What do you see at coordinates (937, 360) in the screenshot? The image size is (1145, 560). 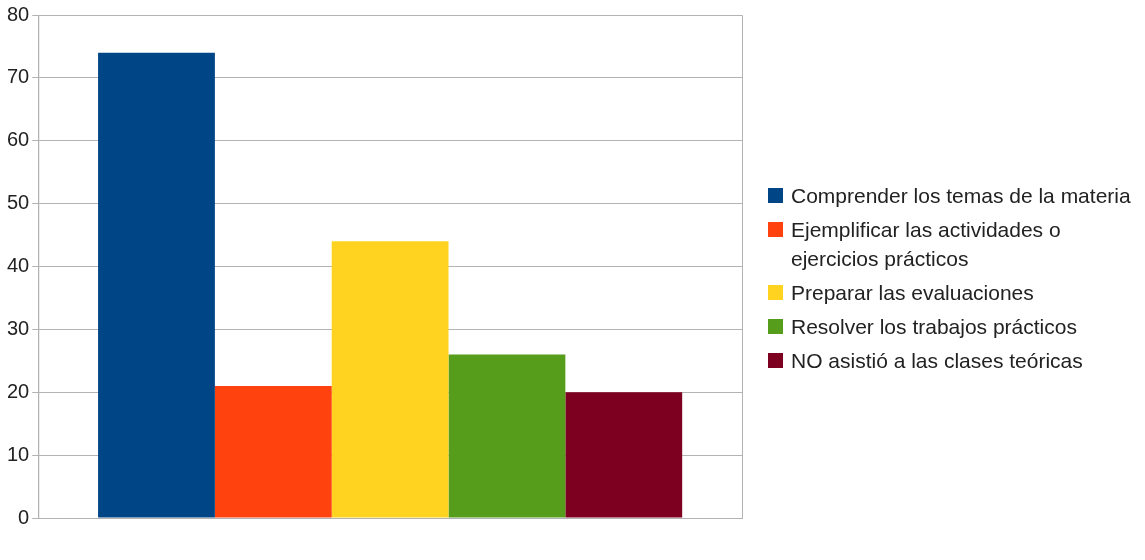 I see `legend-label: NO asistió a las clases teóricas` at bounding box center [937, 360].